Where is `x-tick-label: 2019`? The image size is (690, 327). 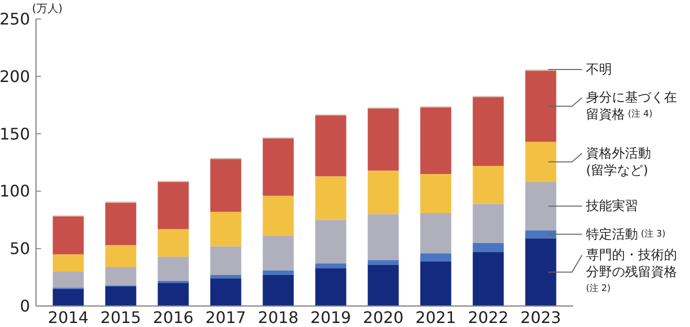
x-tick-label: 2019 is located at coordinates (331, 317).